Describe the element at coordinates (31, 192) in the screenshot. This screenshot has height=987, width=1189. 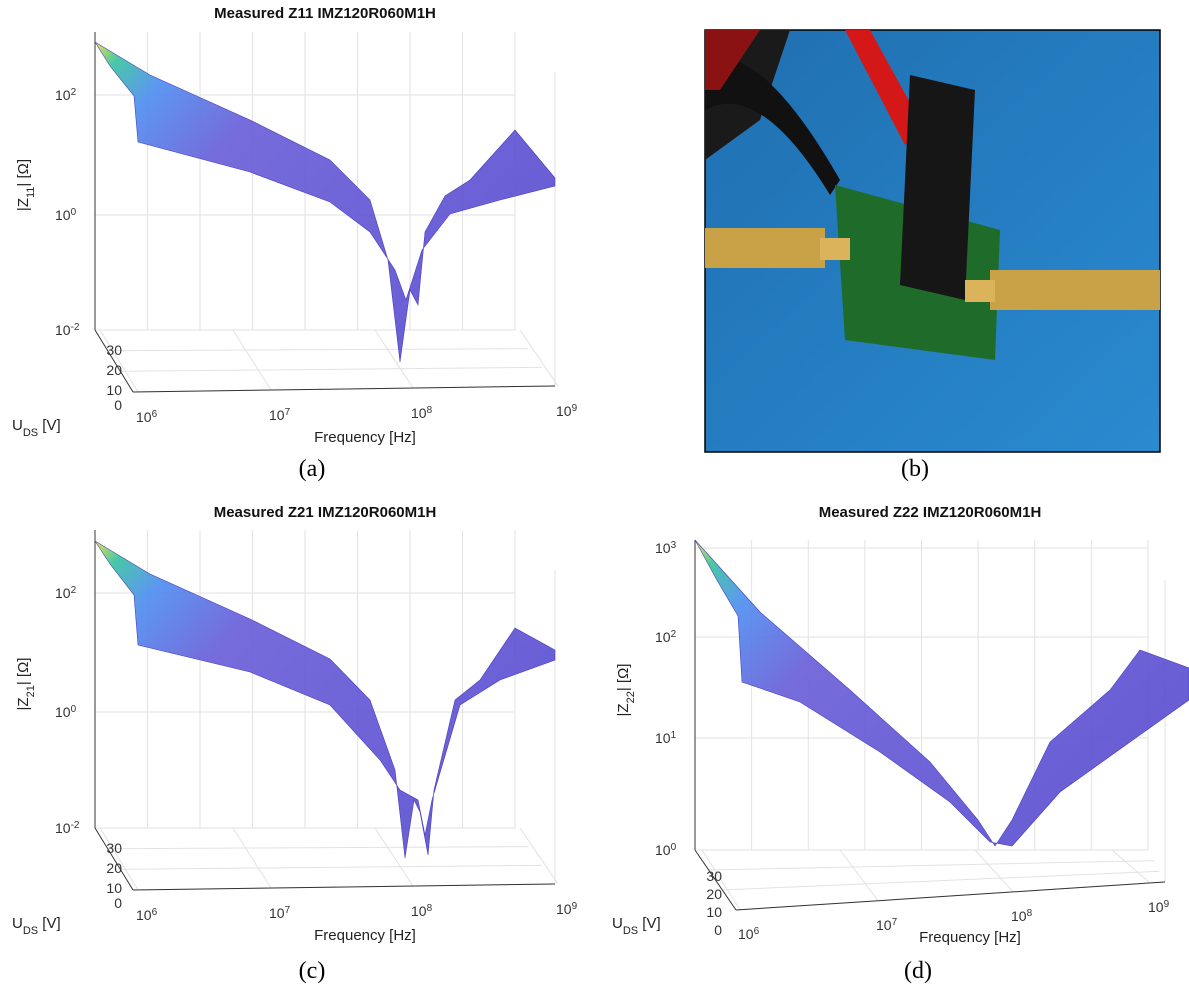
I see `z-axis-label-sub: 11` at that location.